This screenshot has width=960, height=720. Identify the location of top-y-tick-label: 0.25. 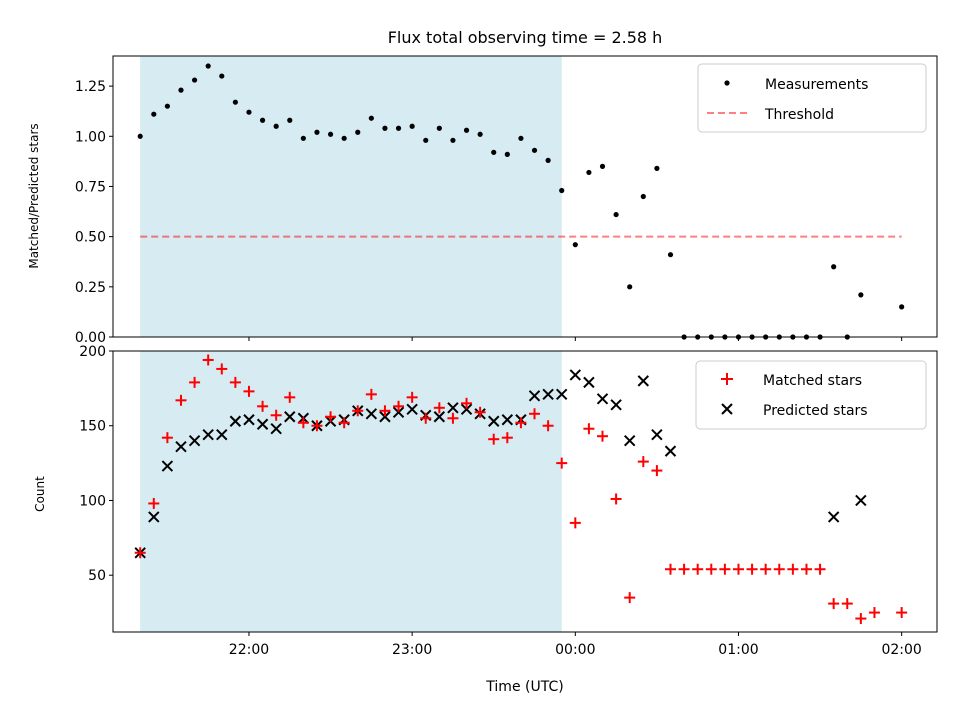
(90, 288).